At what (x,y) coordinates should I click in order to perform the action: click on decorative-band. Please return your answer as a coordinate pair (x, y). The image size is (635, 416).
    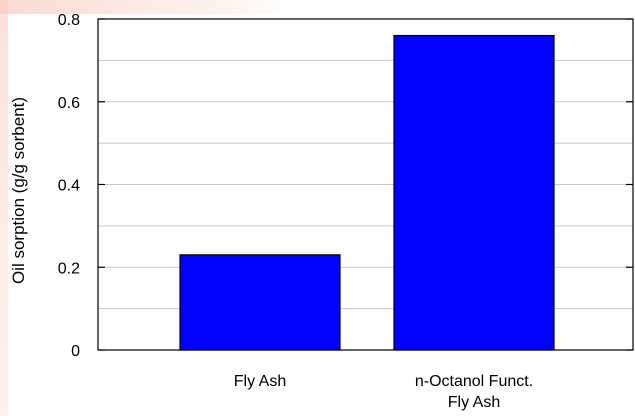
    Looking at the image, I should click on (150, 7).